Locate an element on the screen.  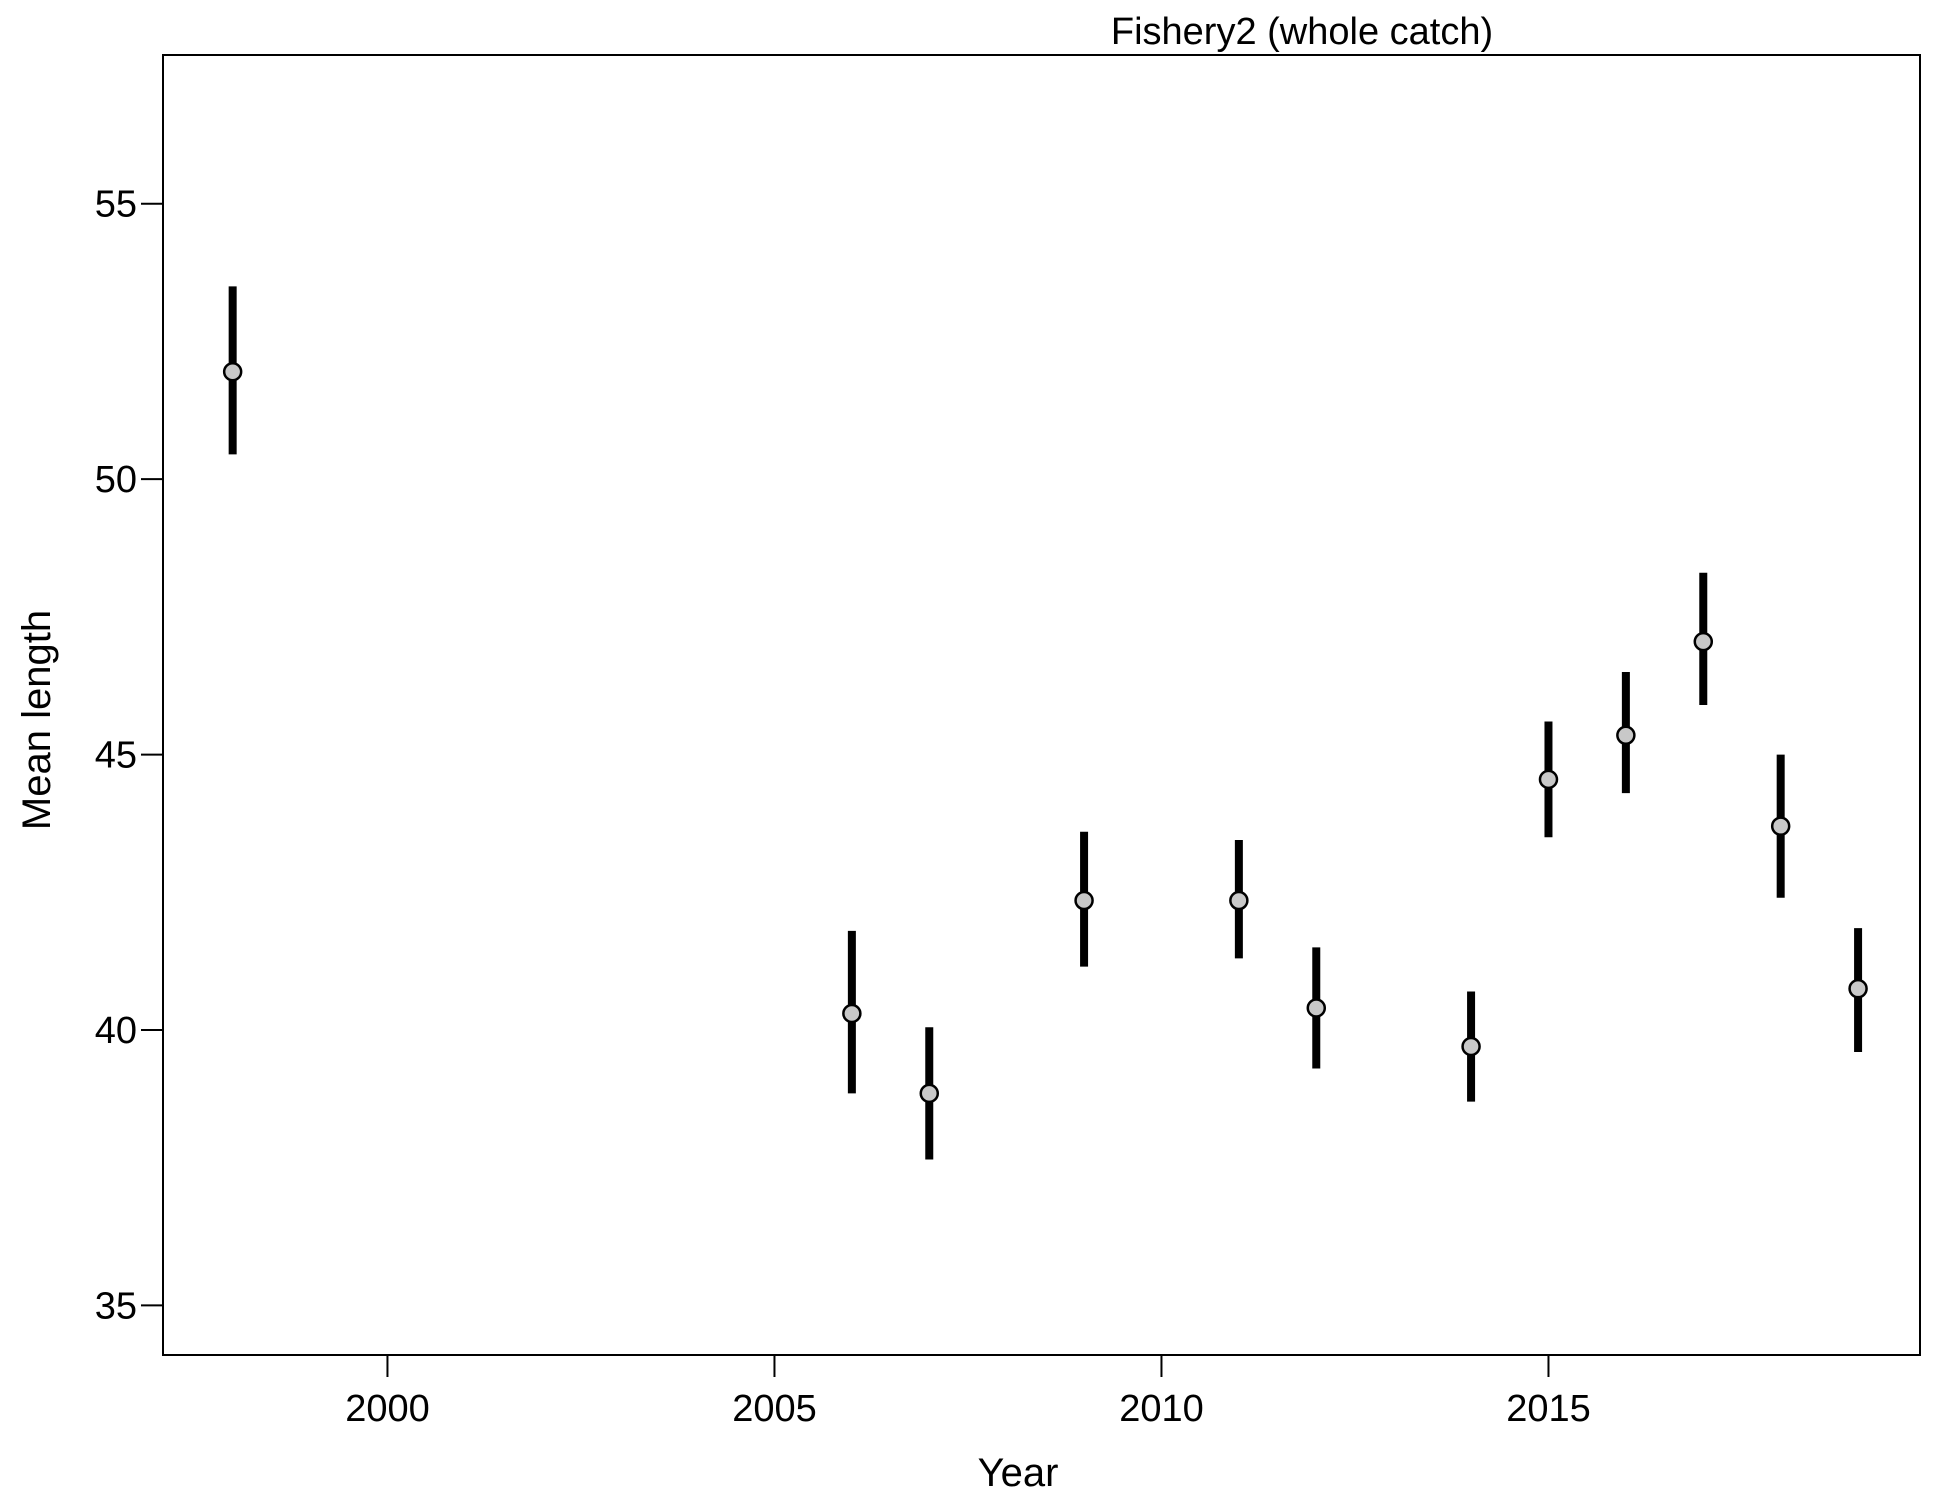
chart-title: Fishery2 (whole catch) is located at coordinates (1302, 32).